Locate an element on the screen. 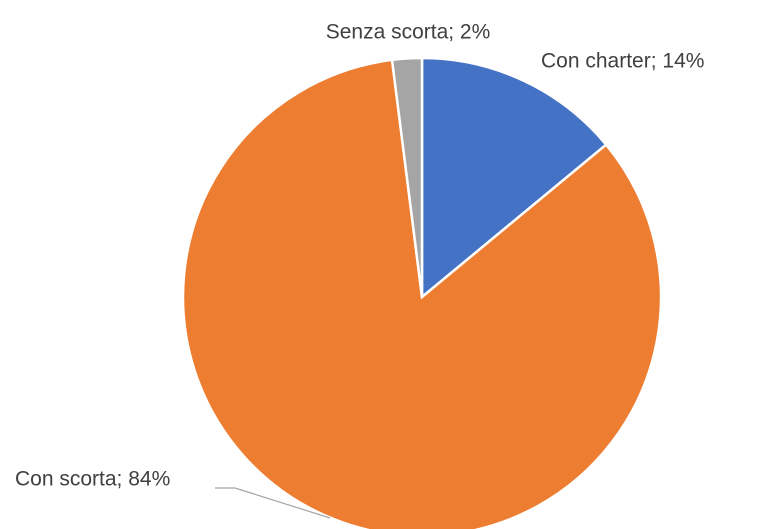  data-label: Con charter; 14% is located at coordinates (622, 61).